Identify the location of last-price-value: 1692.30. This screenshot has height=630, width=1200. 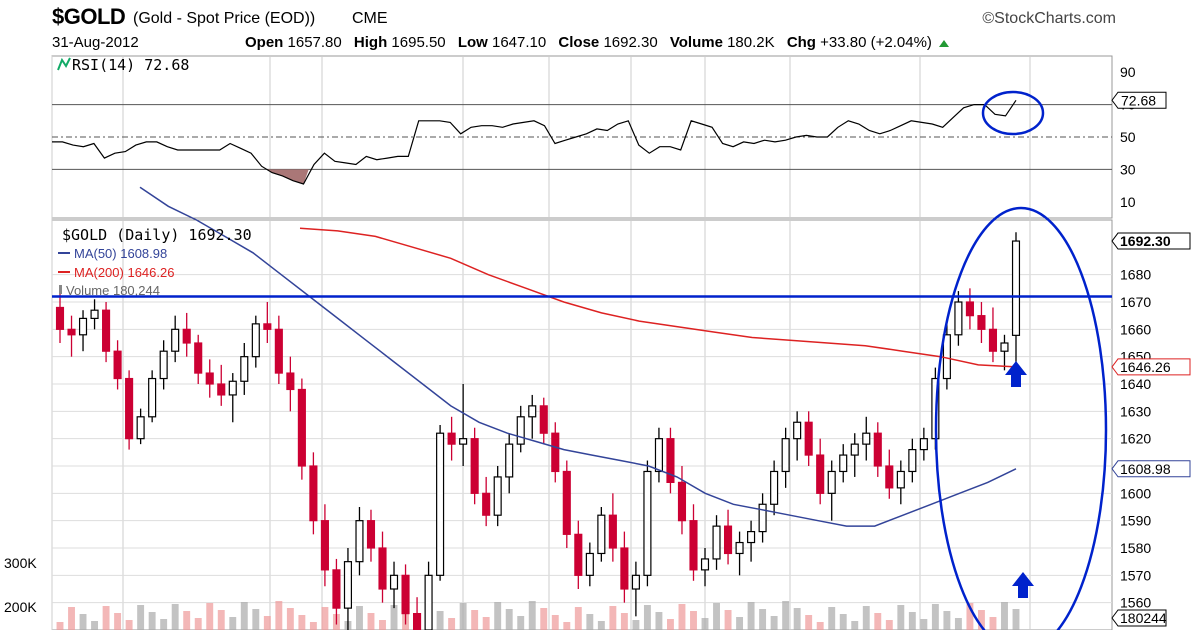
(1145, 241).